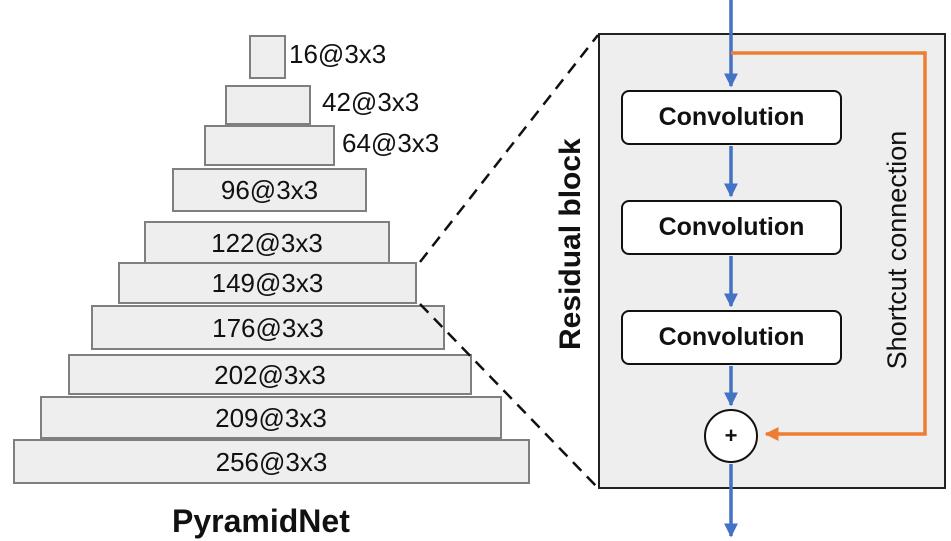 The height and width of the screenshot is (541, 951). What do you see at coordinates (731, 337) in the screenshot?
I see `convolution-box-3: Convolution` at bounding box center [731, 337].